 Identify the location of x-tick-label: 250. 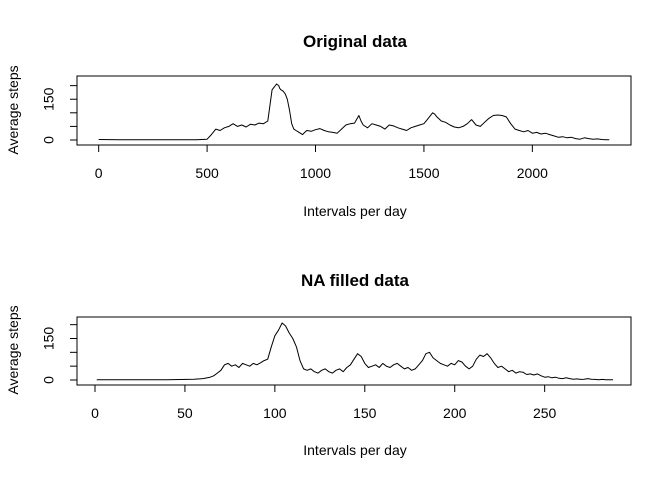
(545, 413).